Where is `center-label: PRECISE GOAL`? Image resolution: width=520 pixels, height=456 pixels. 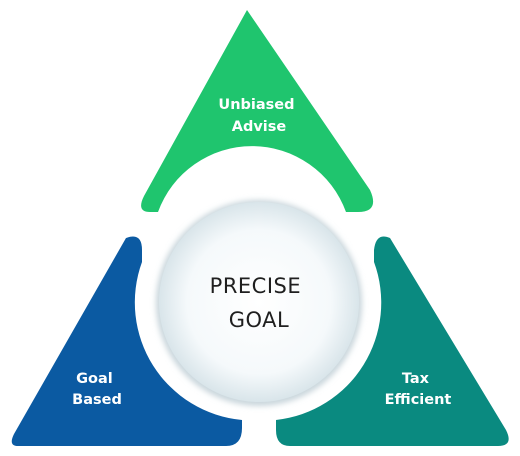 center-label: PRECISE GOAL is located at coordinates (259, 303).